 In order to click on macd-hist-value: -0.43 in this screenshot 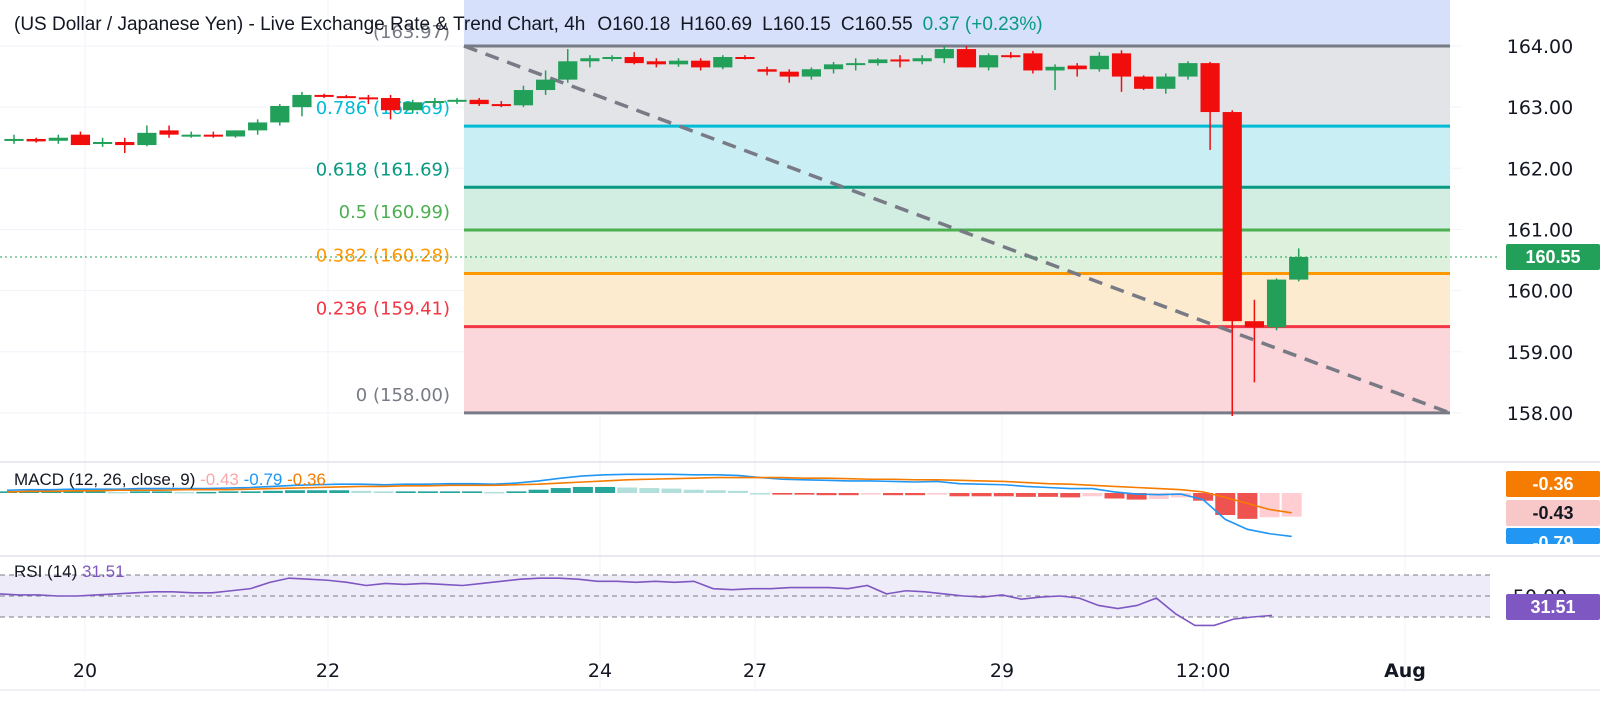, I will do `click(219, 479)`.